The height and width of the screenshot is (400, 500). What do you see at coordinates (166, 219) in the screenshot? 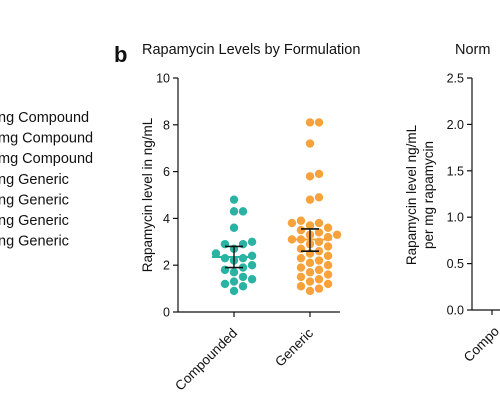
I see `y-tick-label: 4` at bounding box center [166, 219].